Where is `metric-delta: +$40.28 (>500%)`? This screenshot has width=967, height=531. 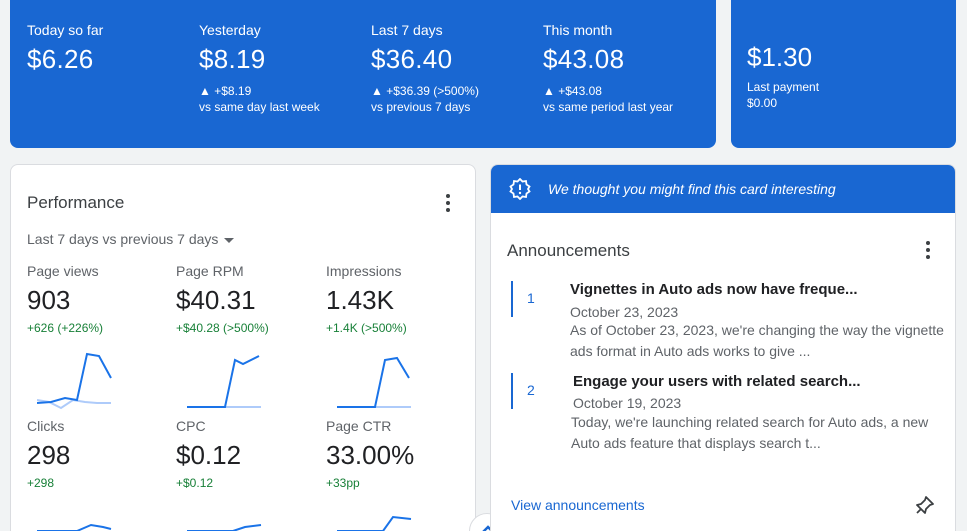
metric-delta: +$40.28 (>500%) is located at coordinates (222, 328).